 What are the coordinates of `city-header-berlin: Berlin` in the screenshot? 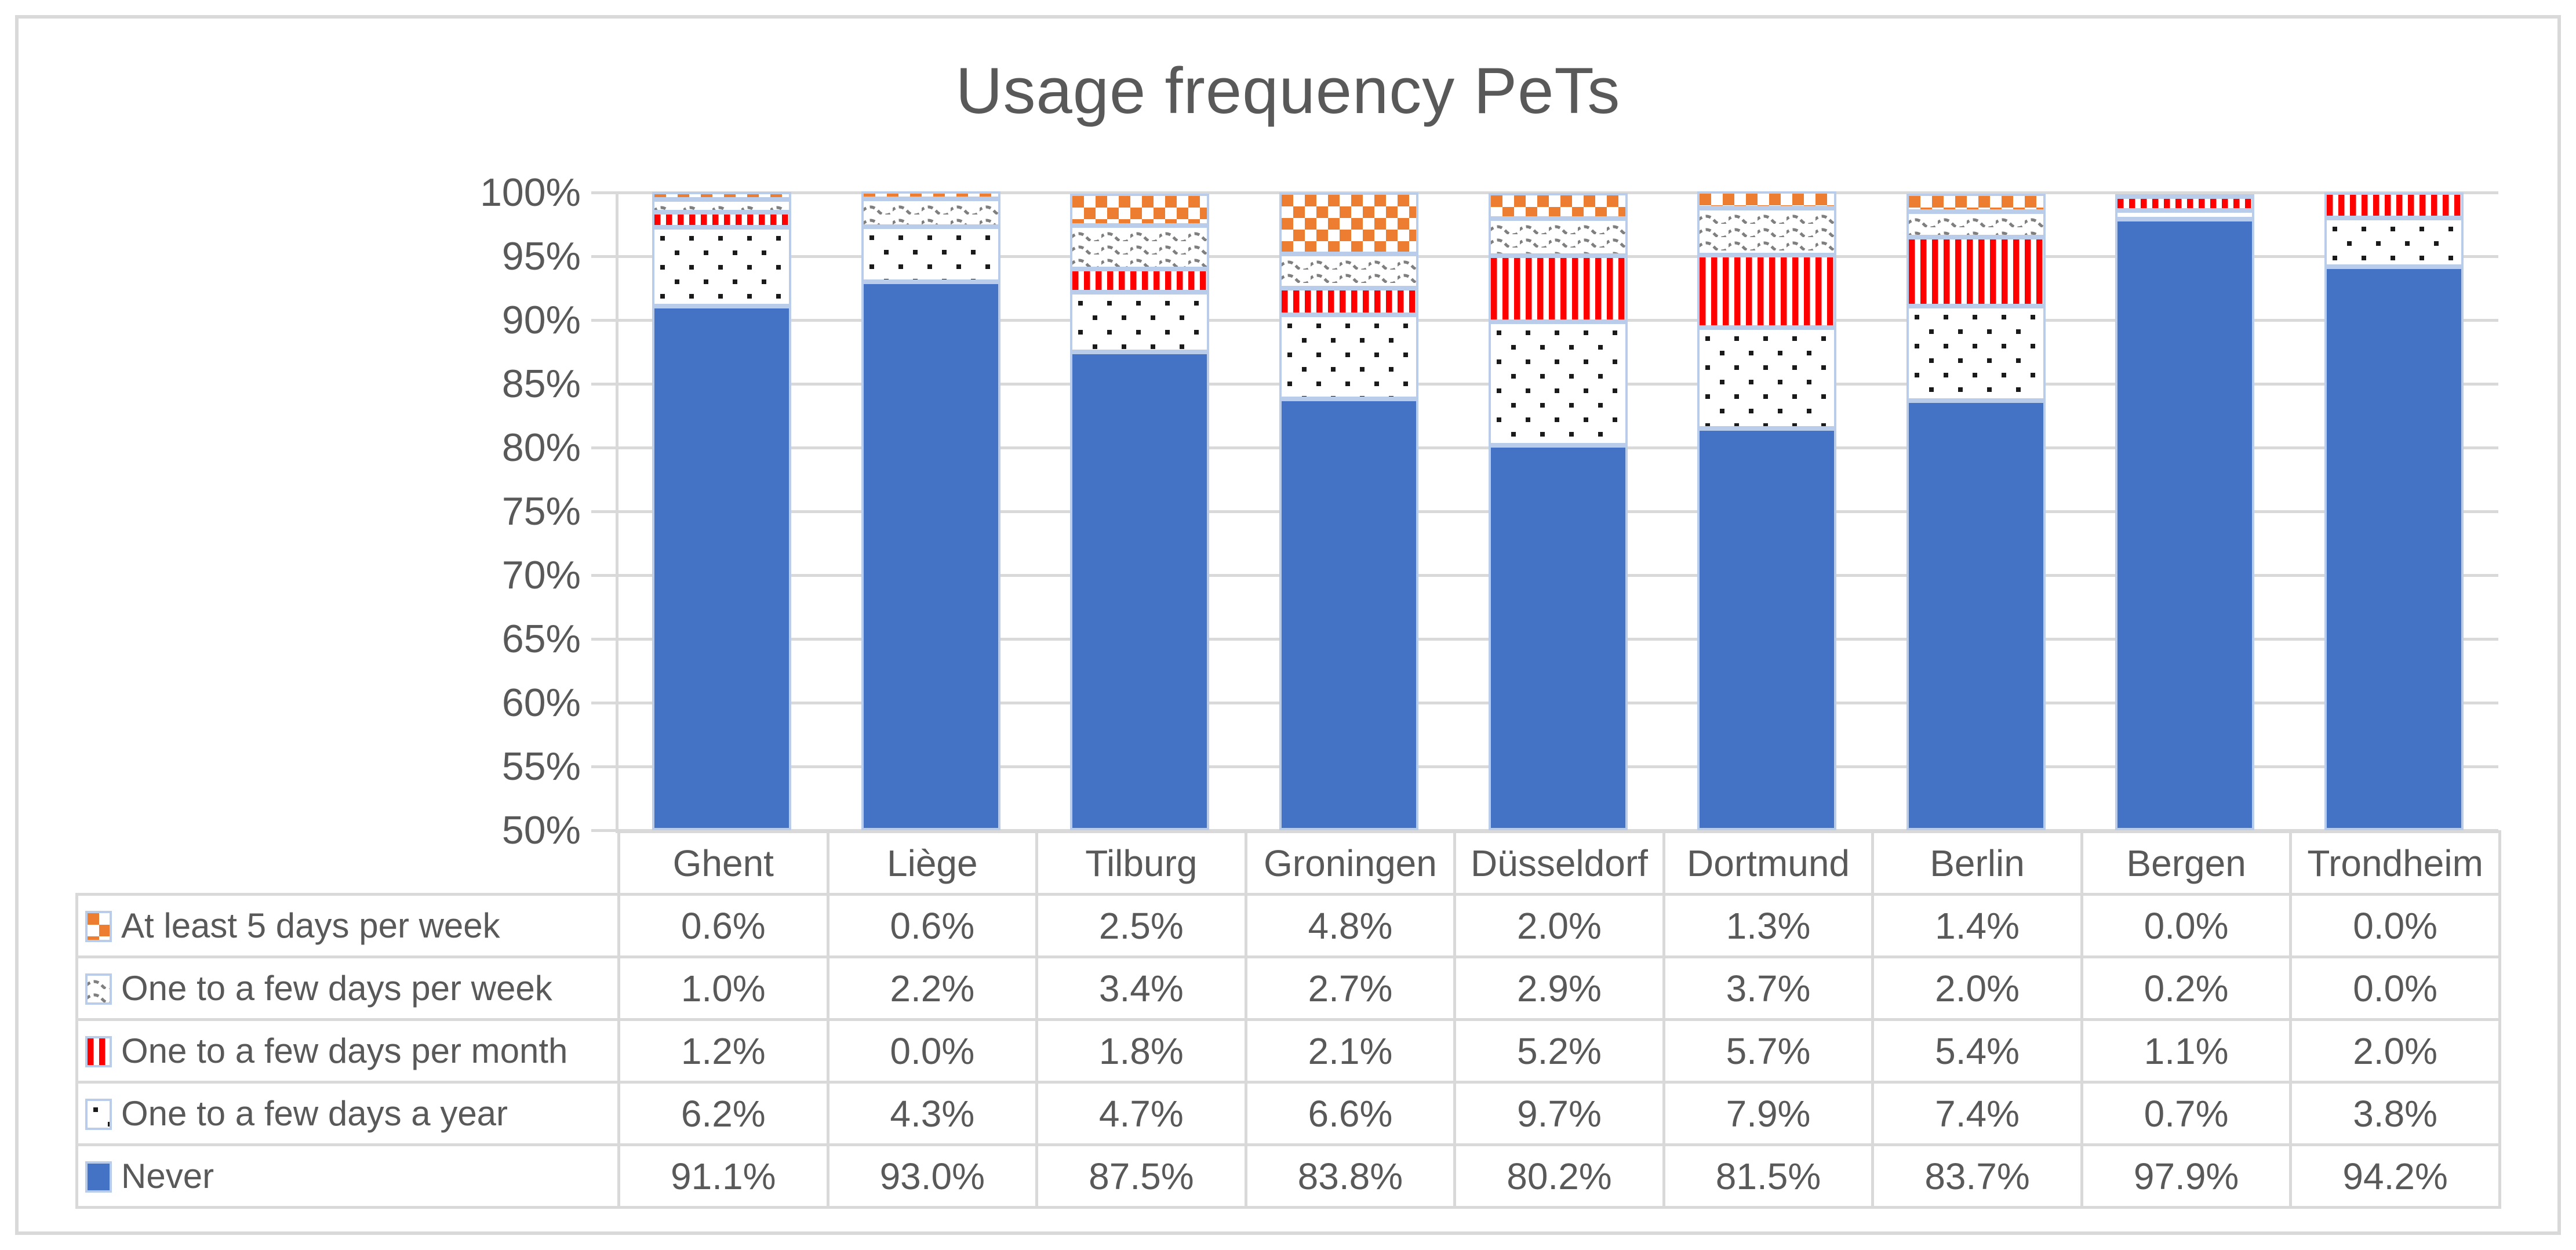 It's located at (1977, 863).